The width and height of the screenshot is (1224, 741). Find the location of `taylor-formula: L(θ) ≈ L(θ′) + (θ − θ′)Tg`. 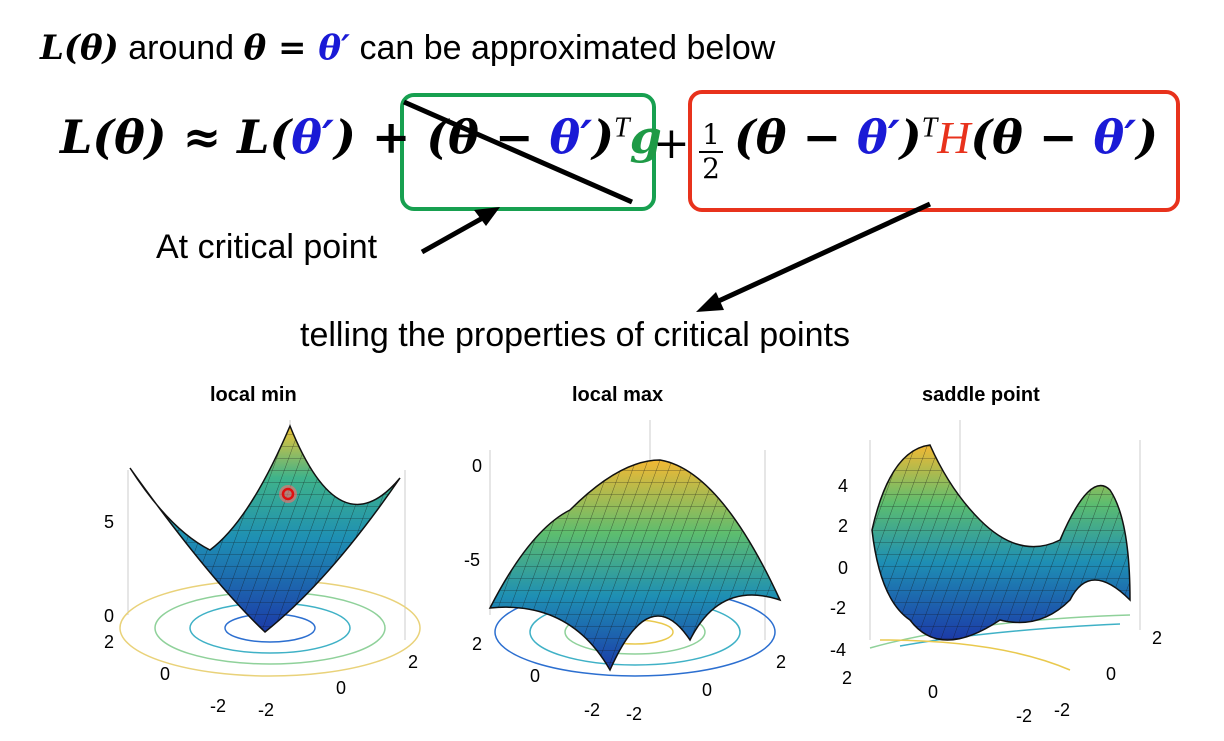

taylor-formula: L(θ) ≈ L(θ′) + (θ − θ′)Tg is located at coordinates (361, 137).